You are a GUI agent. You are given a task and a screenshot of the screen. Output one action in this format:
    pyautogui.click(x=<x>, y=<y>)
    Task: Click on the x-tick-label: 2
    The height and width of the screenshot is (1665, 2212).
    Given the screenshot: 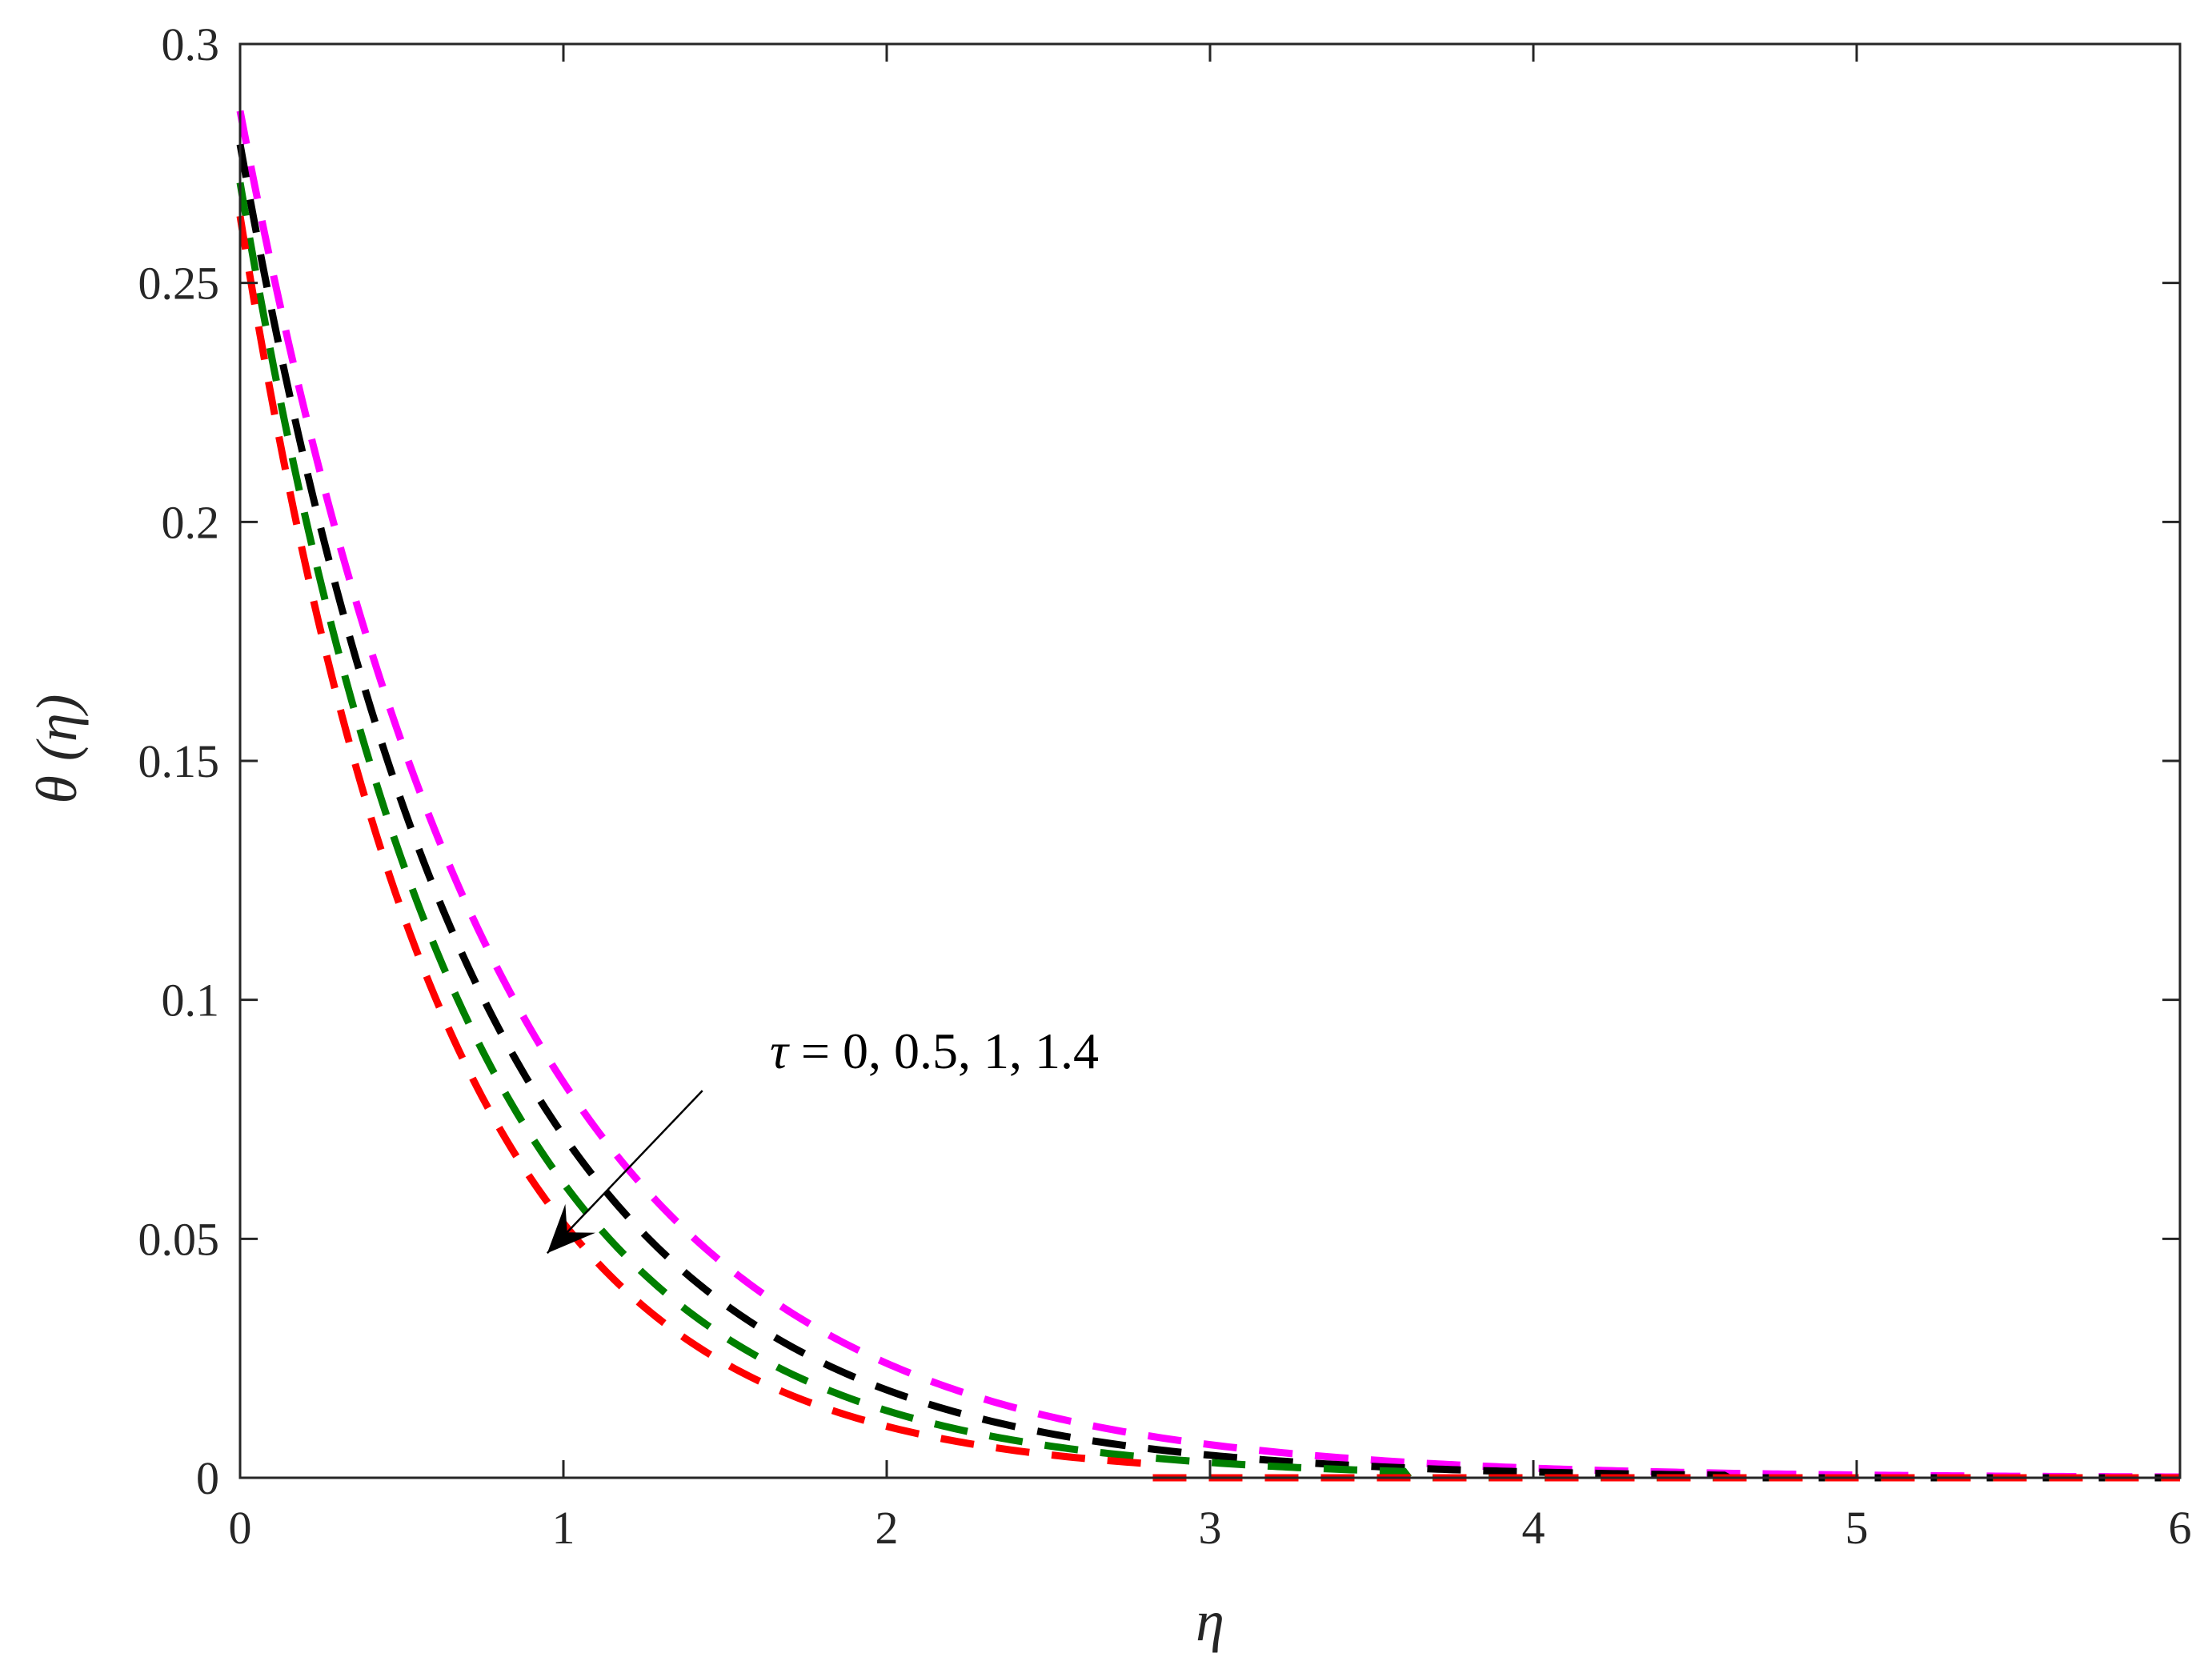 What is the action you would take?
    pyautogui.click(x=887, y=1528)
    